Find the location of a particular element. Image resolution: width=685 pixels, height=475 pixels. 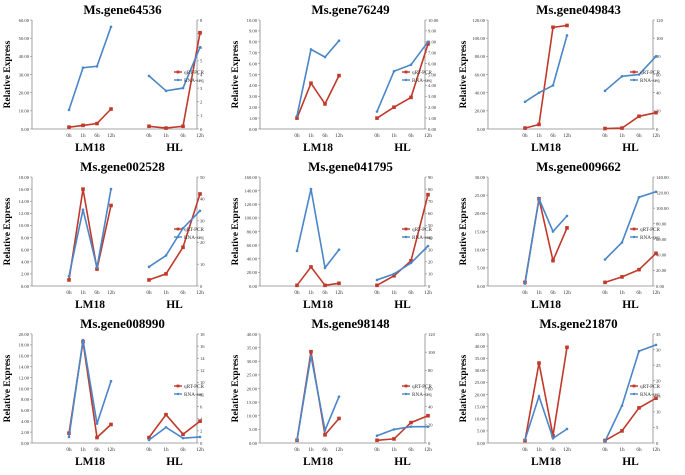

left-tick-label: 14.00 is located at coordinates (24, 367).